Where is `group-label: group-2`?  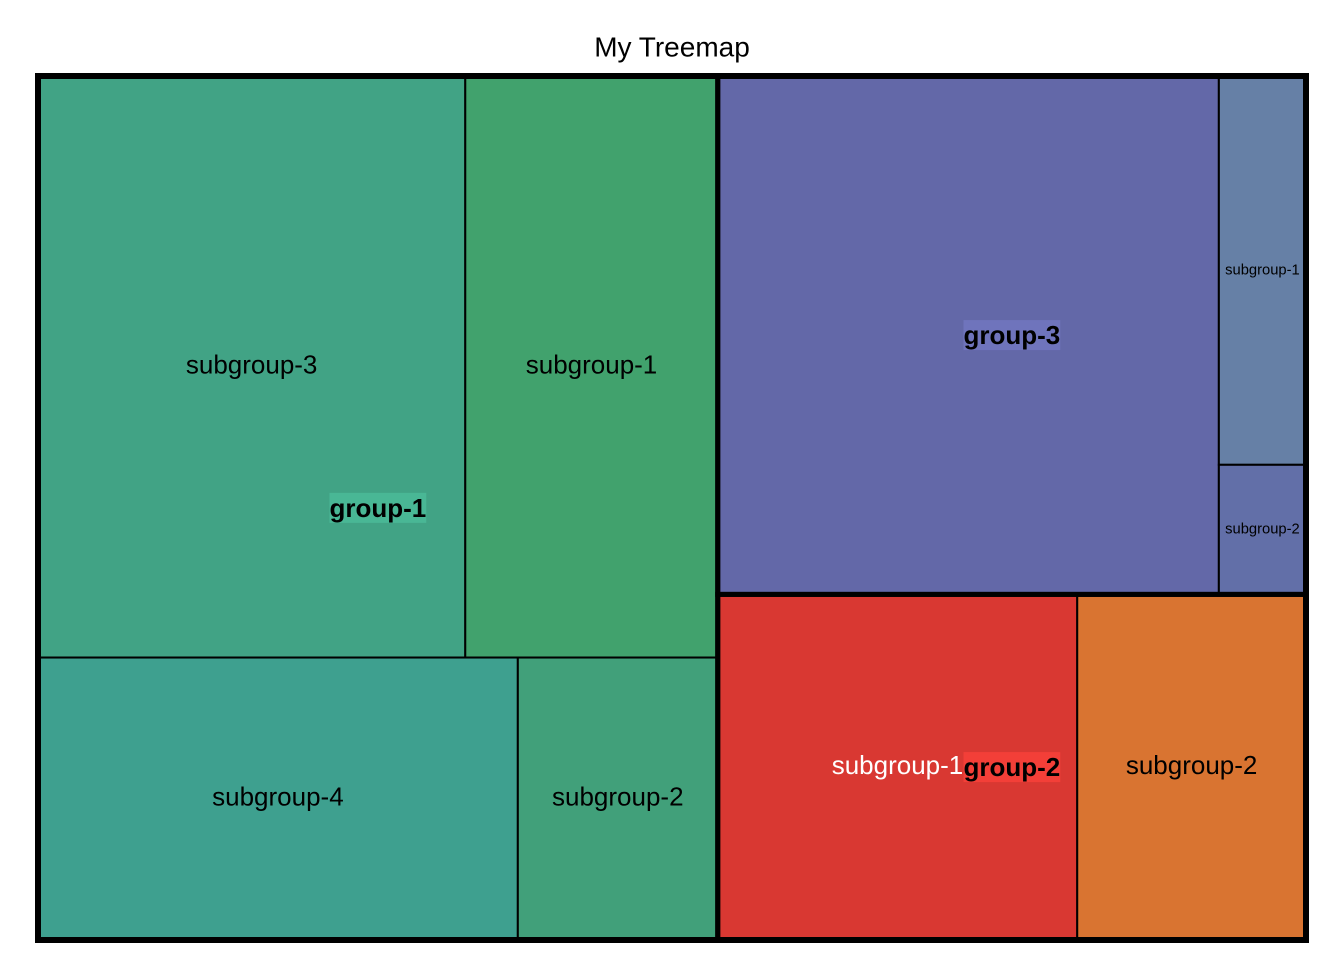
group-label: group-2 is located at coordinates (1011, 767).